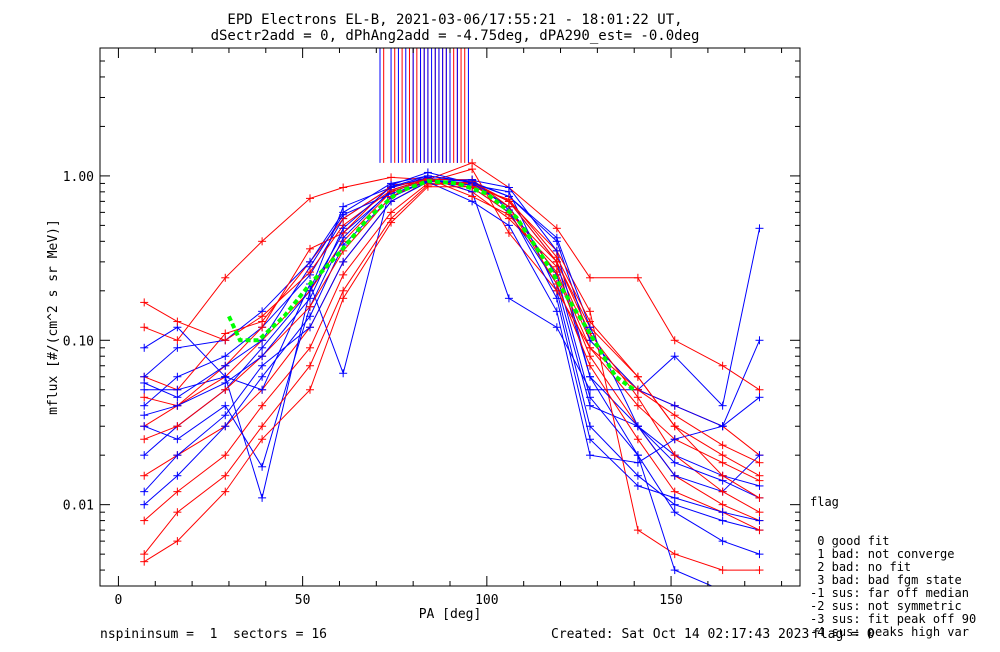  What do you see at coordinates (78, 506) in the screenshot?
I see `y-tick-label: 0.01` at bounding box center [78, 506].